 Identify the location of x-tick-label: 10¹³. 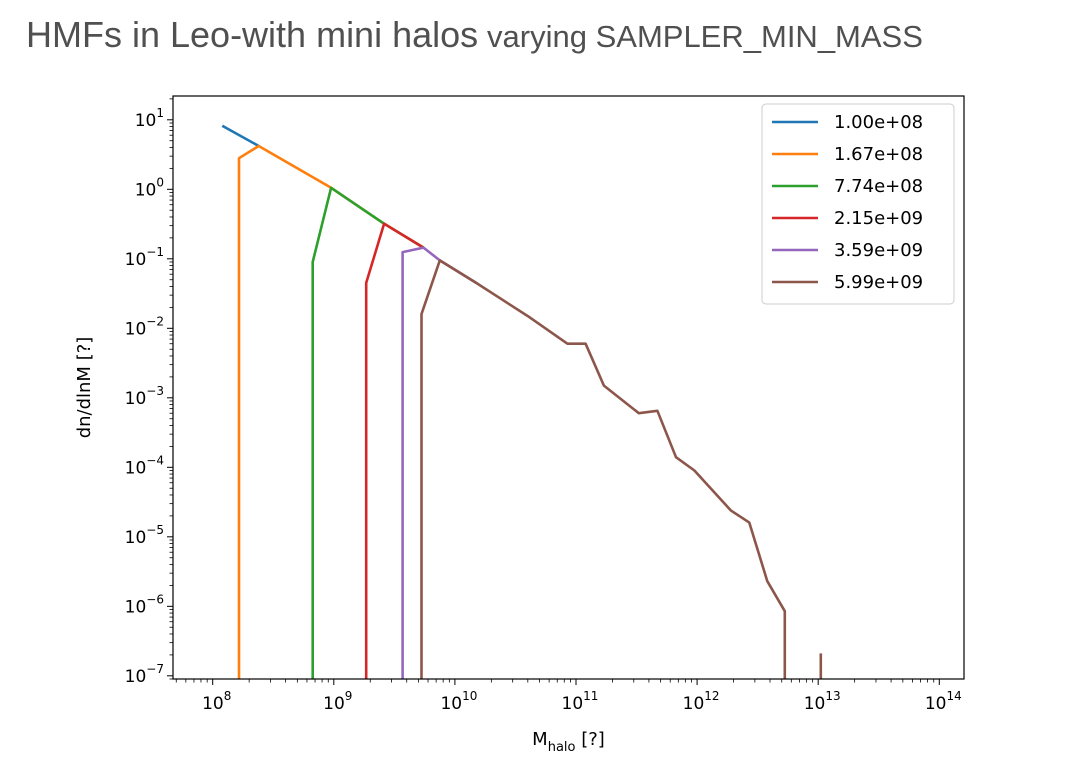
(822, 701).